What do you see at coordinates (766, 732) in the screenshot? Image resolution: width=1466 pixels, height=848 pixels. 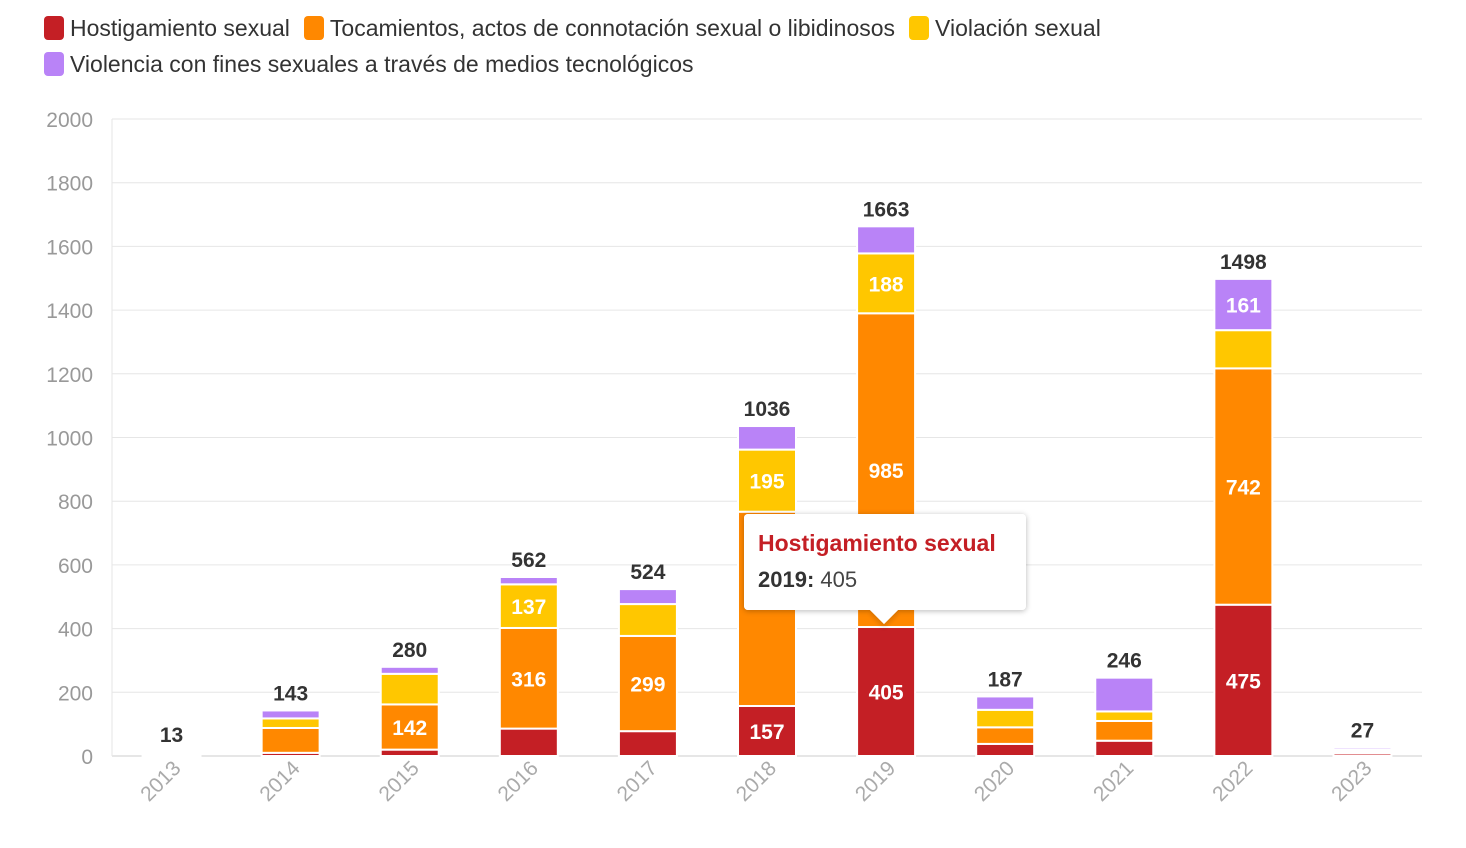 I see `segment-value-label: 157` at bounding box center [766, 732].